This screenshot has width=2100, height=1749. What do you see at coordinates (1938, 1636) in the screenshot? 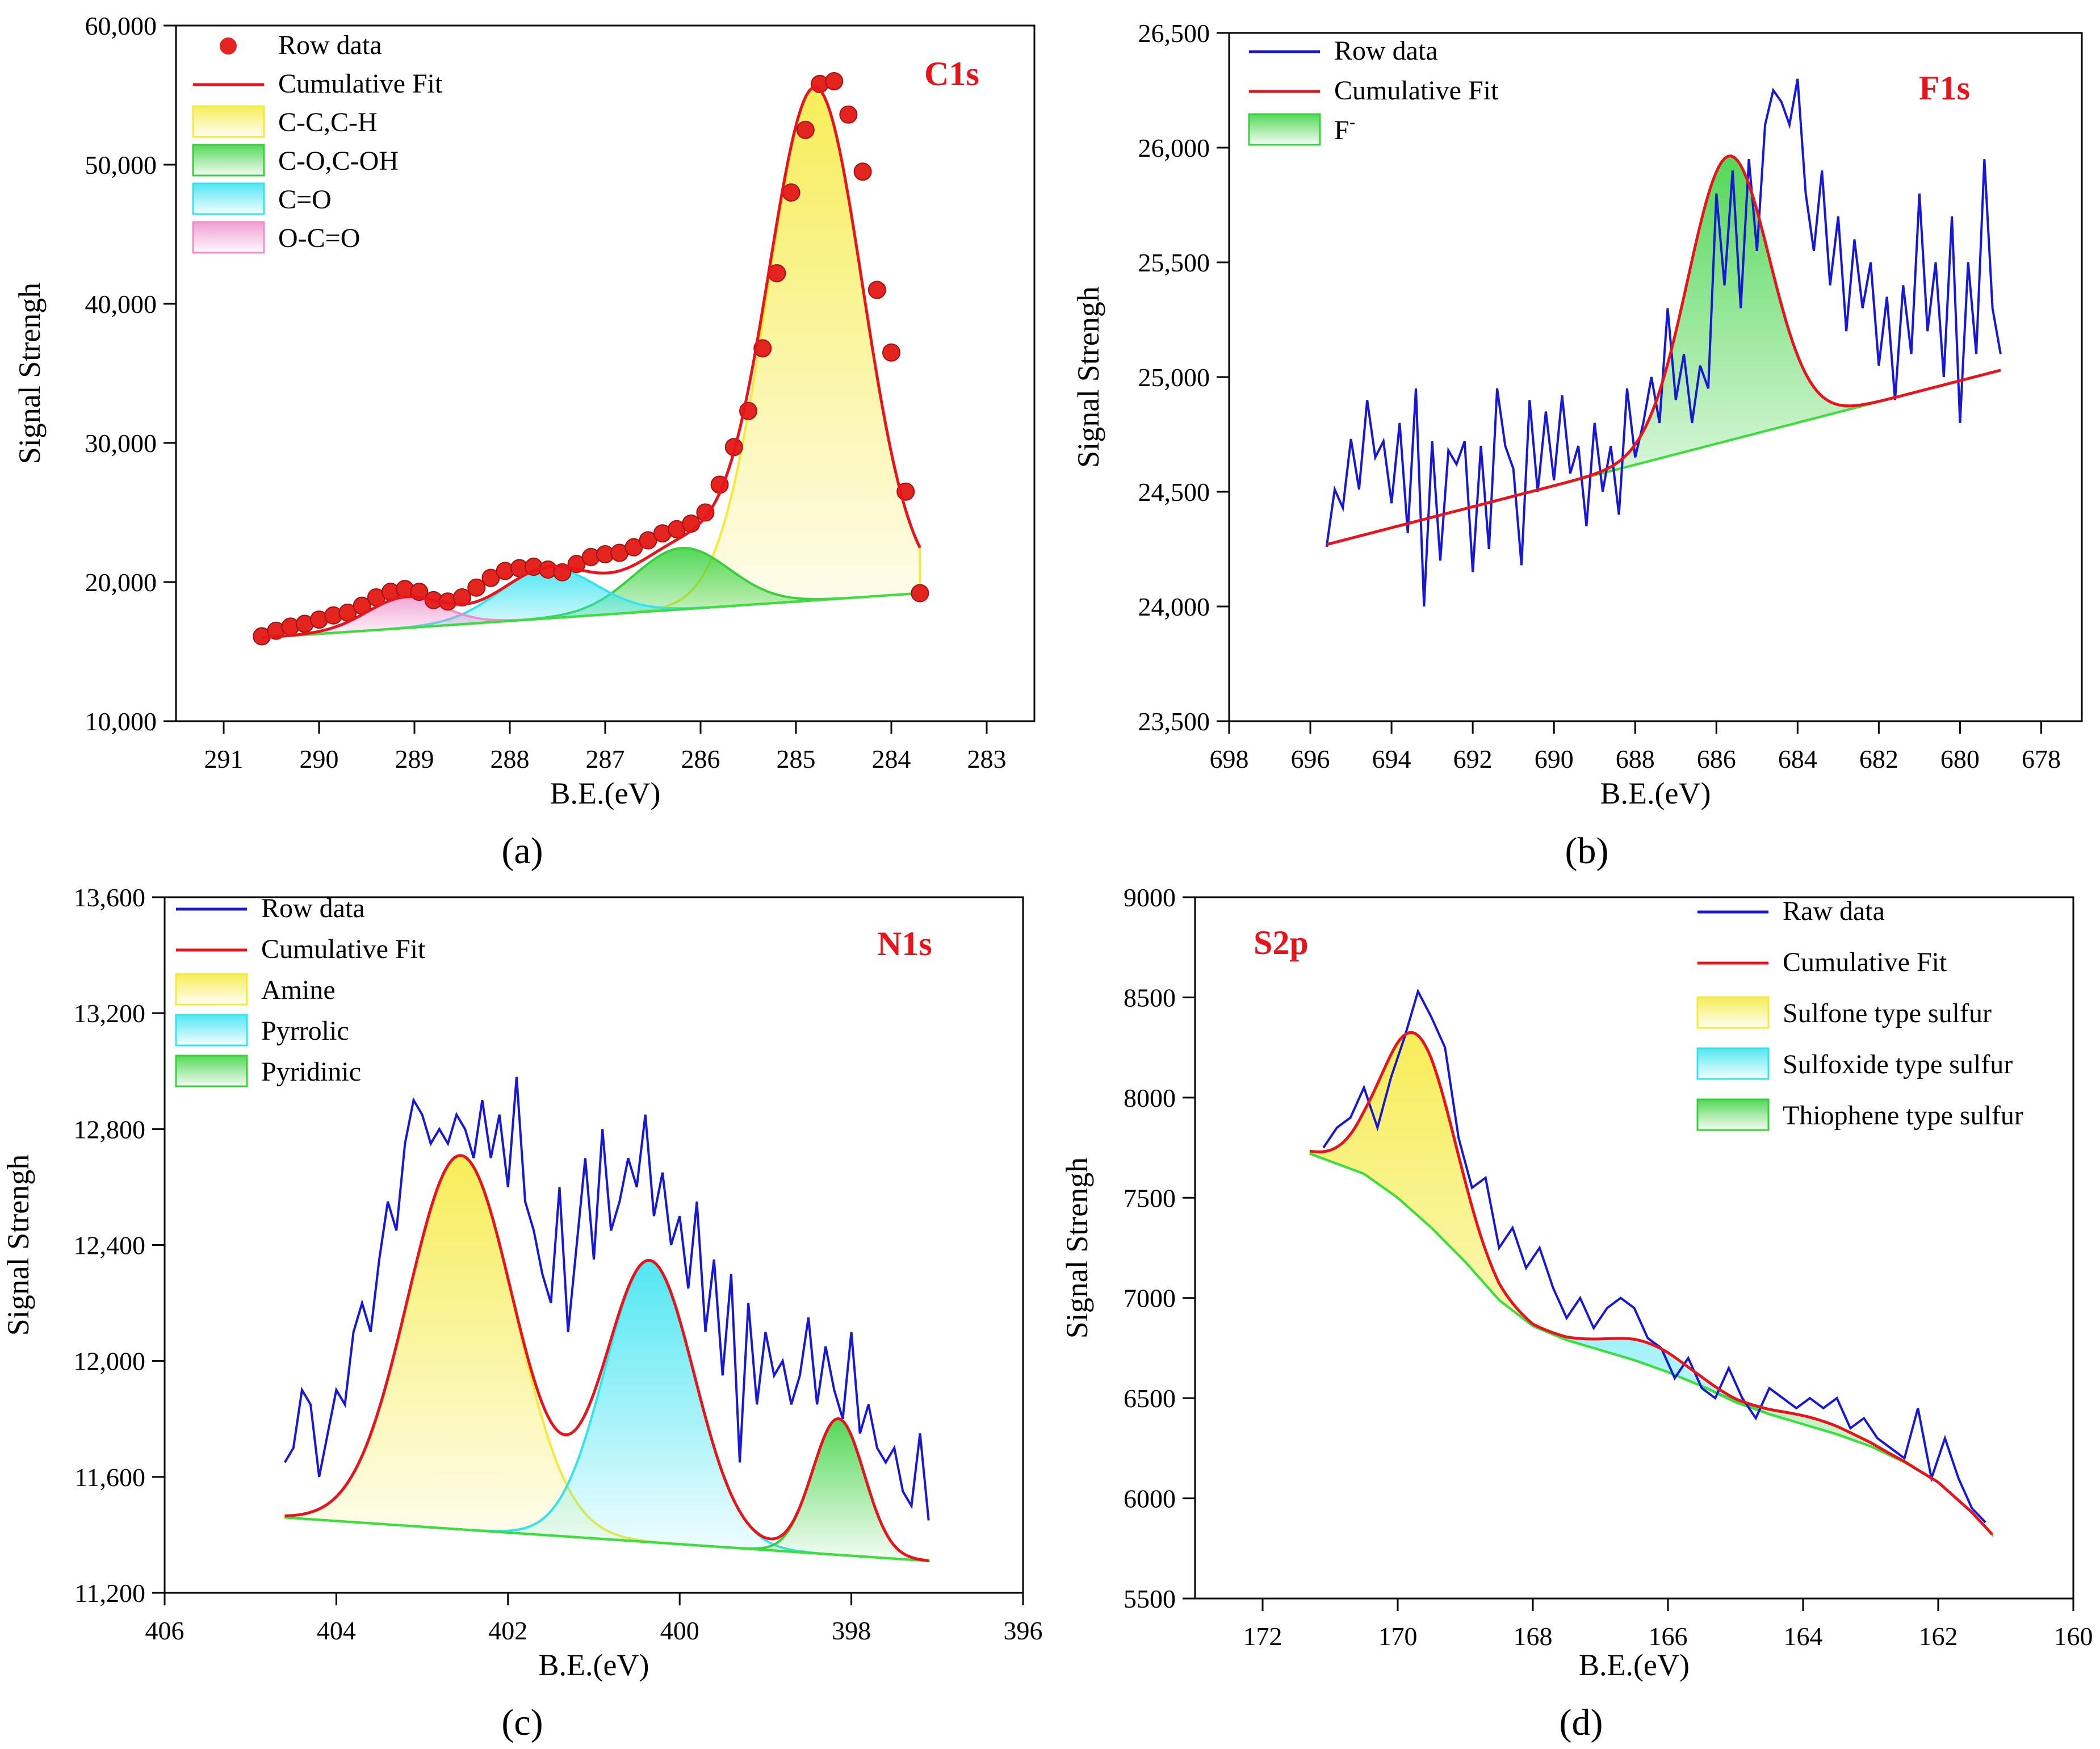
I see `x-tick-label: 162` at bounding box center [1938, 1636].